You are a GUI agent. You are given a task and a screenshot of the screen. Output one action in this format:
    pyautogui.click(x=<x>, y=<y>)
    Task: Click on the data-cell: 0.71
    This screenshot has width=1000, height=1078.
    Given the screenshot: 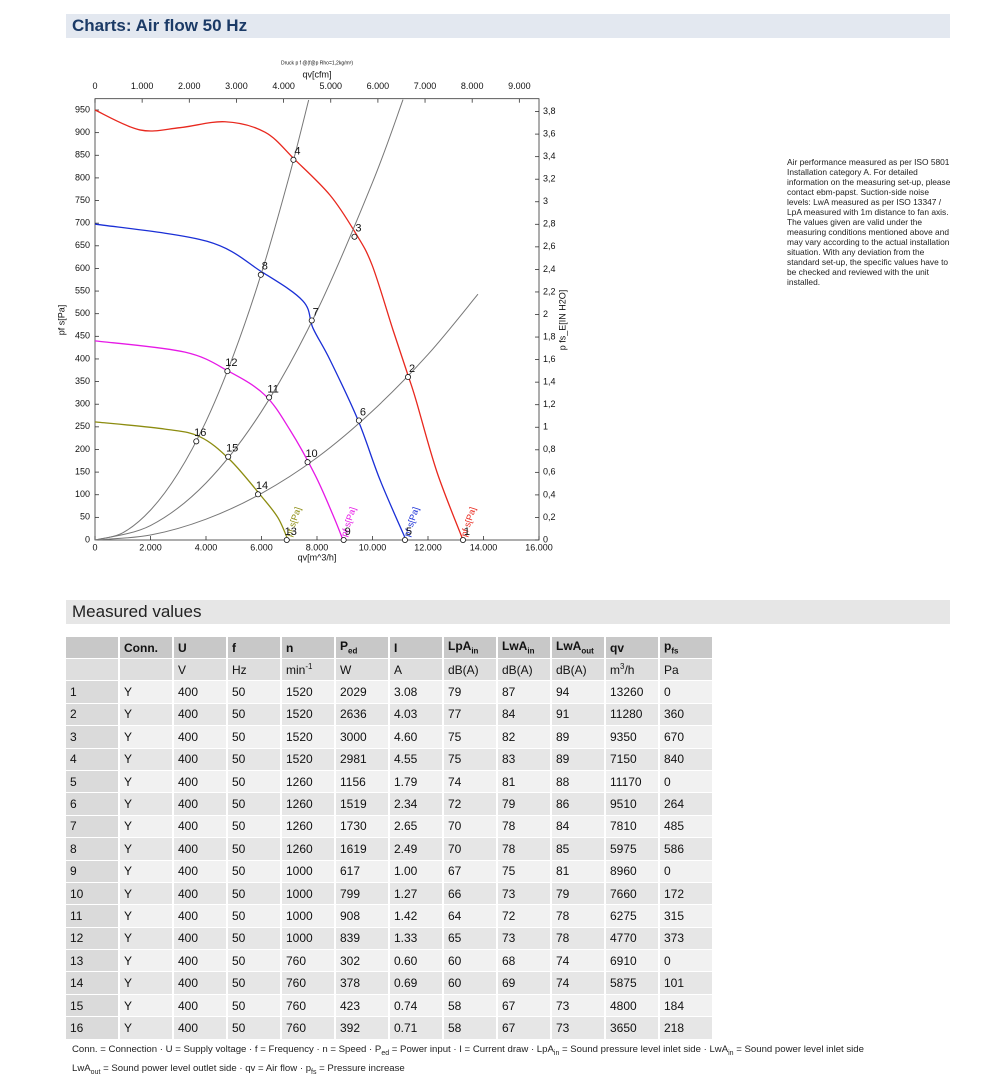 What is the action you would take?
    pyautogui.click(x=416, y=1028)
    